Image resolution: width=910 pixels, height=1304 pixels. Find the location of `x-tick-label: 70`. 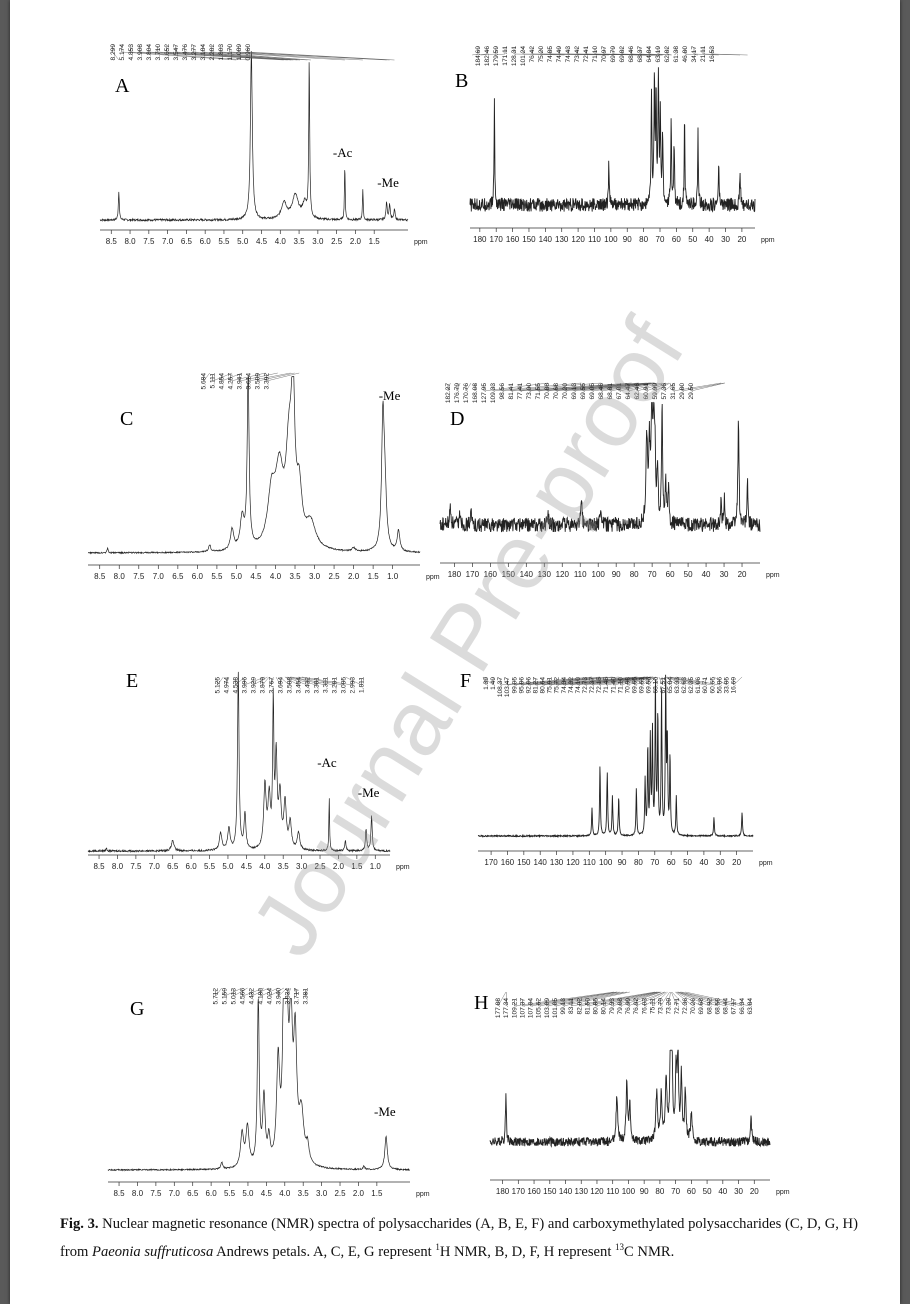

x-tick-label: 70 is located at coordinates (654, 862).